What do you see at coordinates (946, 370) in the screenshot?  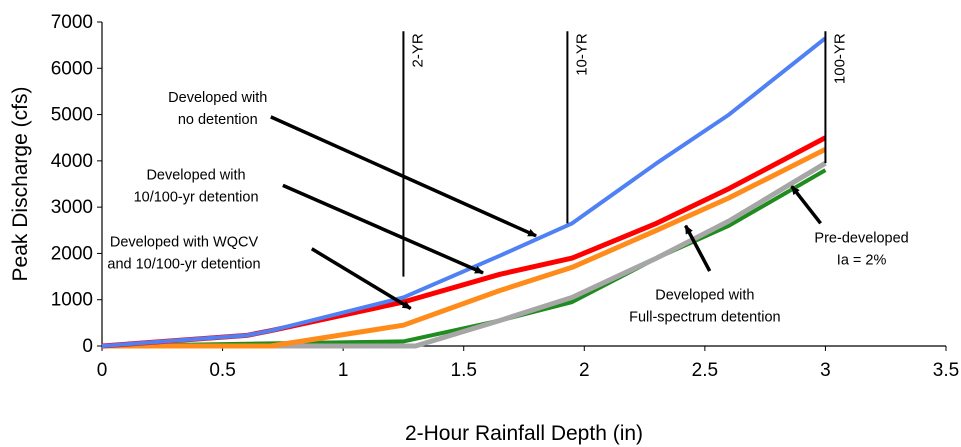 I see `x-tick-label: 3.5` at bounding box center [946, 370].